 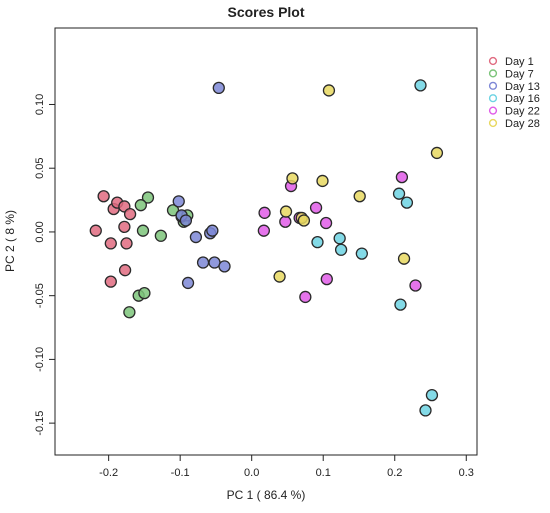 I want to click on chart-title: Scores Plot, so click(x=265, y=12).